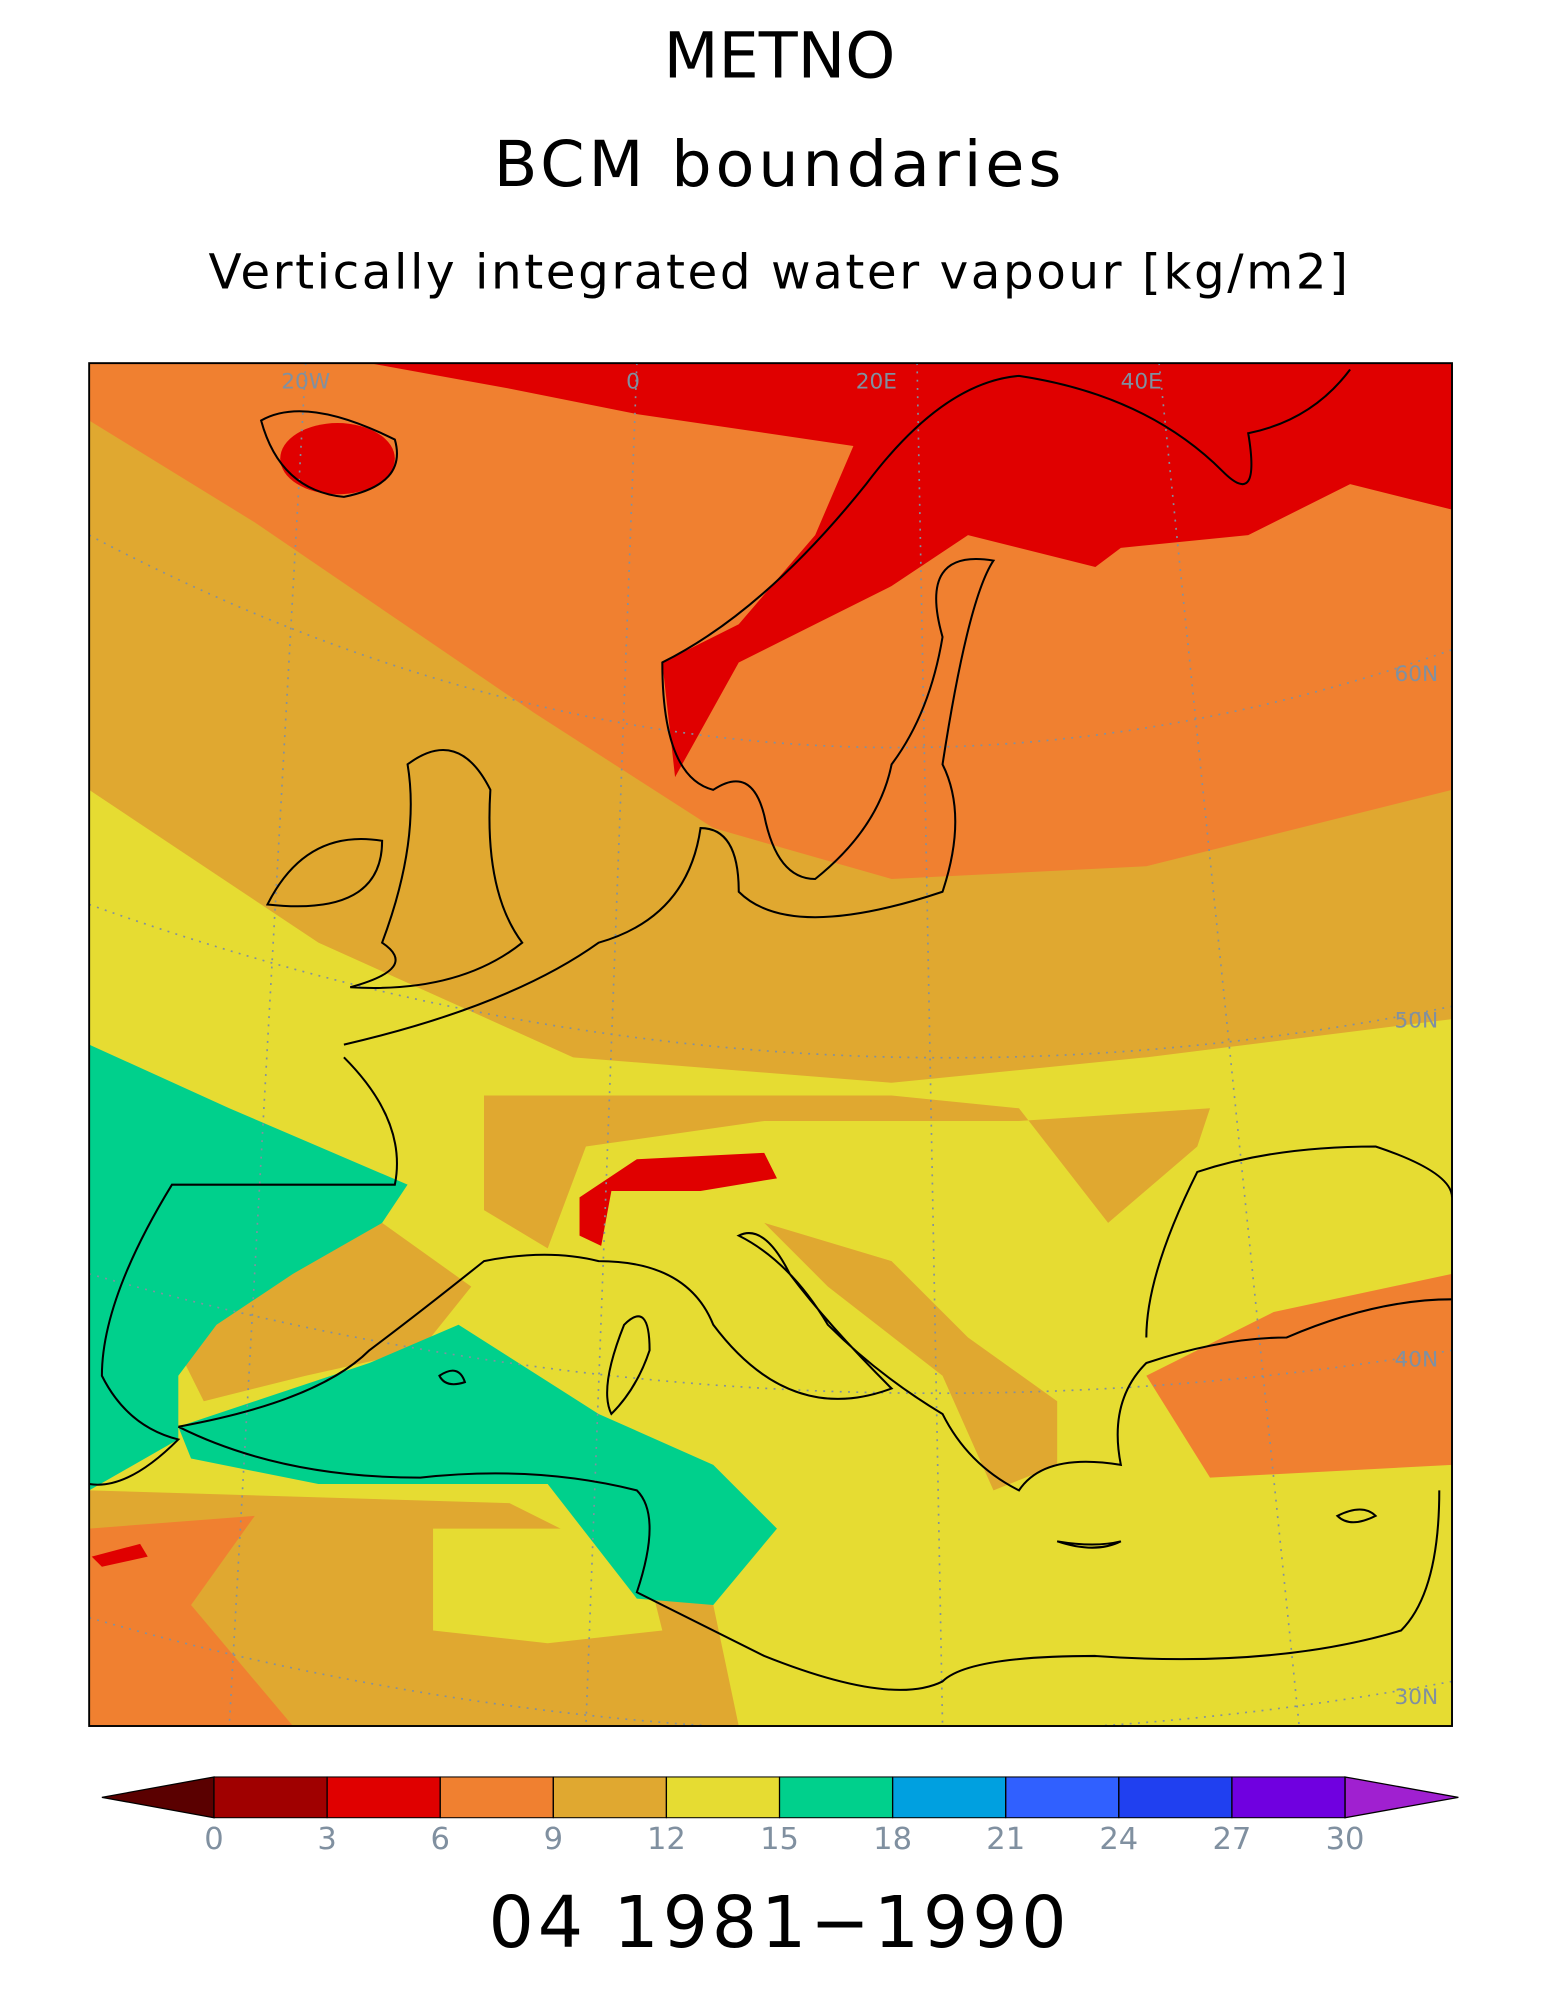 This screenshot has width=1545, height=2000. Describe the element at coordinates (780, 1922) in the screenshot. I see `period: 04 1981−1990` at that location.